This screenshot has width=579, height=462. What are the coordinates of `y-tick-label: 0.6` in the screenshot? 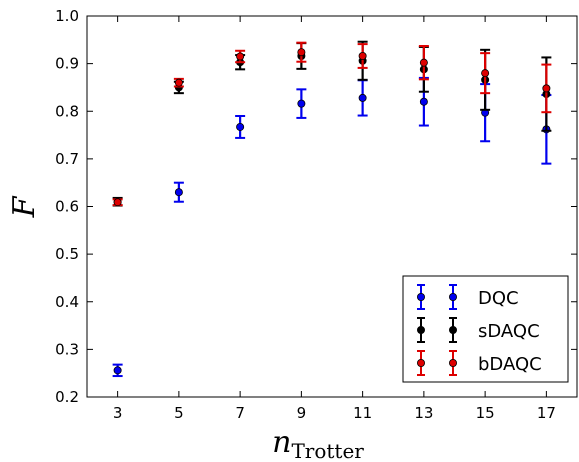 It's located at (67, 207).